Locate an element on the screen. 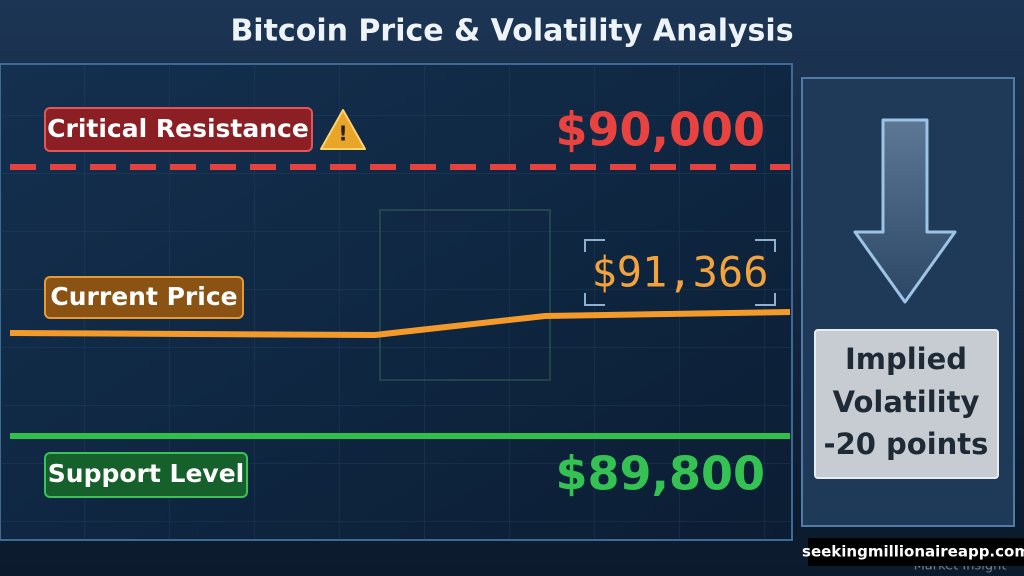 The height and width of the screenshot is (576, 1024). watermark: seekingmillionaireapp.com is located at coordinates (913, 552).